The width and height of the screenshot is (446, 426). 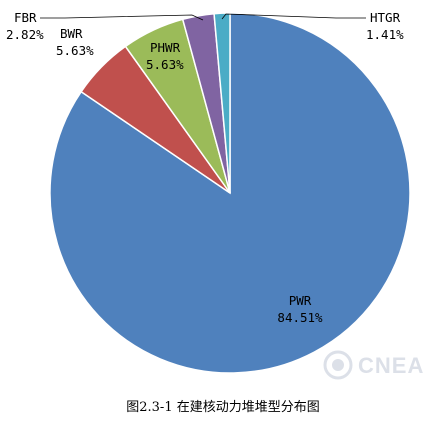 I want to click on watermark-logo-icon, so click(x=338, y=365).